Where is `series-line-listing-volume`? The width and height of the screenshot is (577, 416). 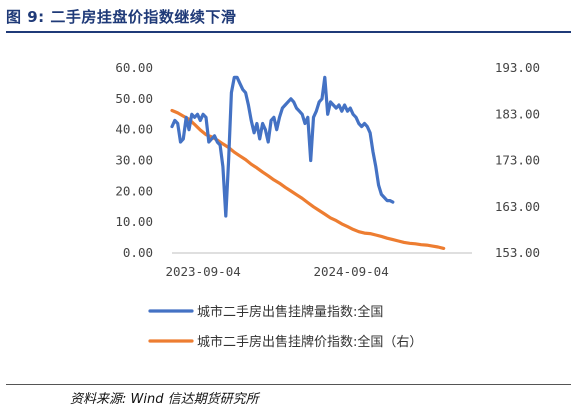 series-line-listing-volume is located at coordinates (282, 146).